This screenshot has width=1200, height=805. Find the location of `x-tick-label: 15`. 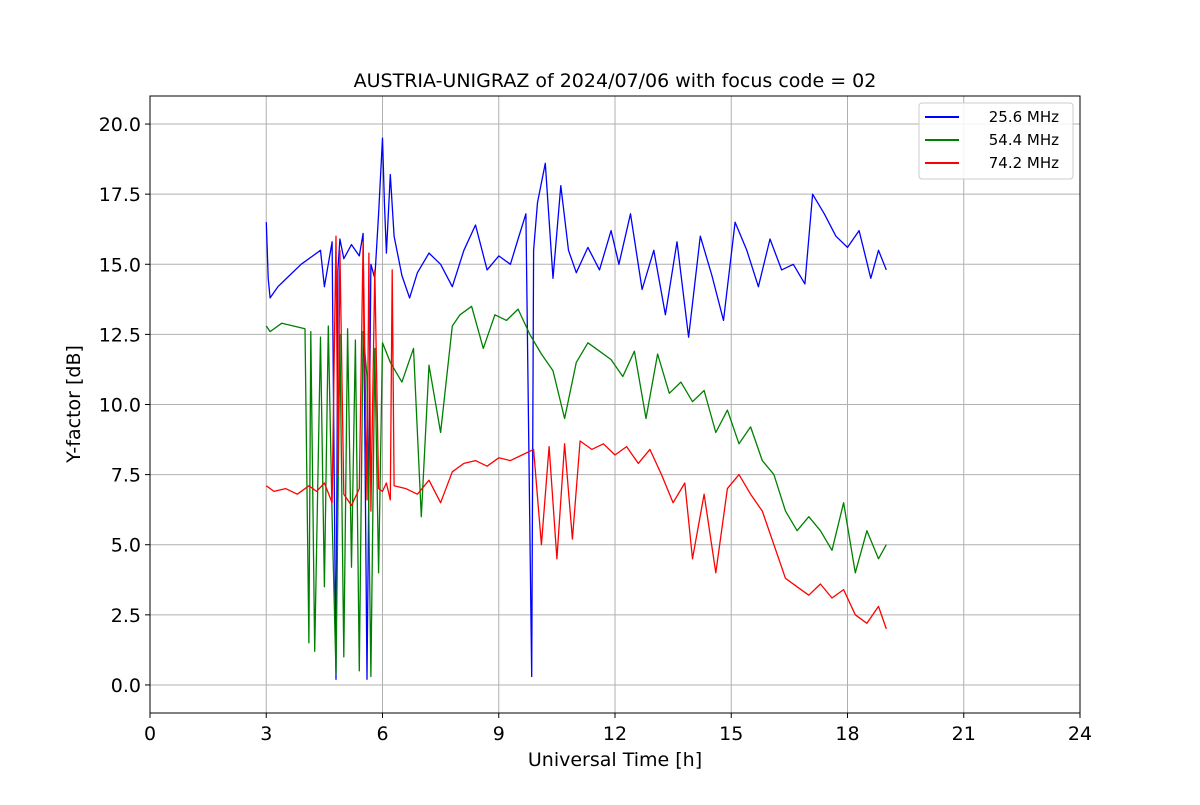

x-tick-label: 15 is located at coordinates (731, 734).